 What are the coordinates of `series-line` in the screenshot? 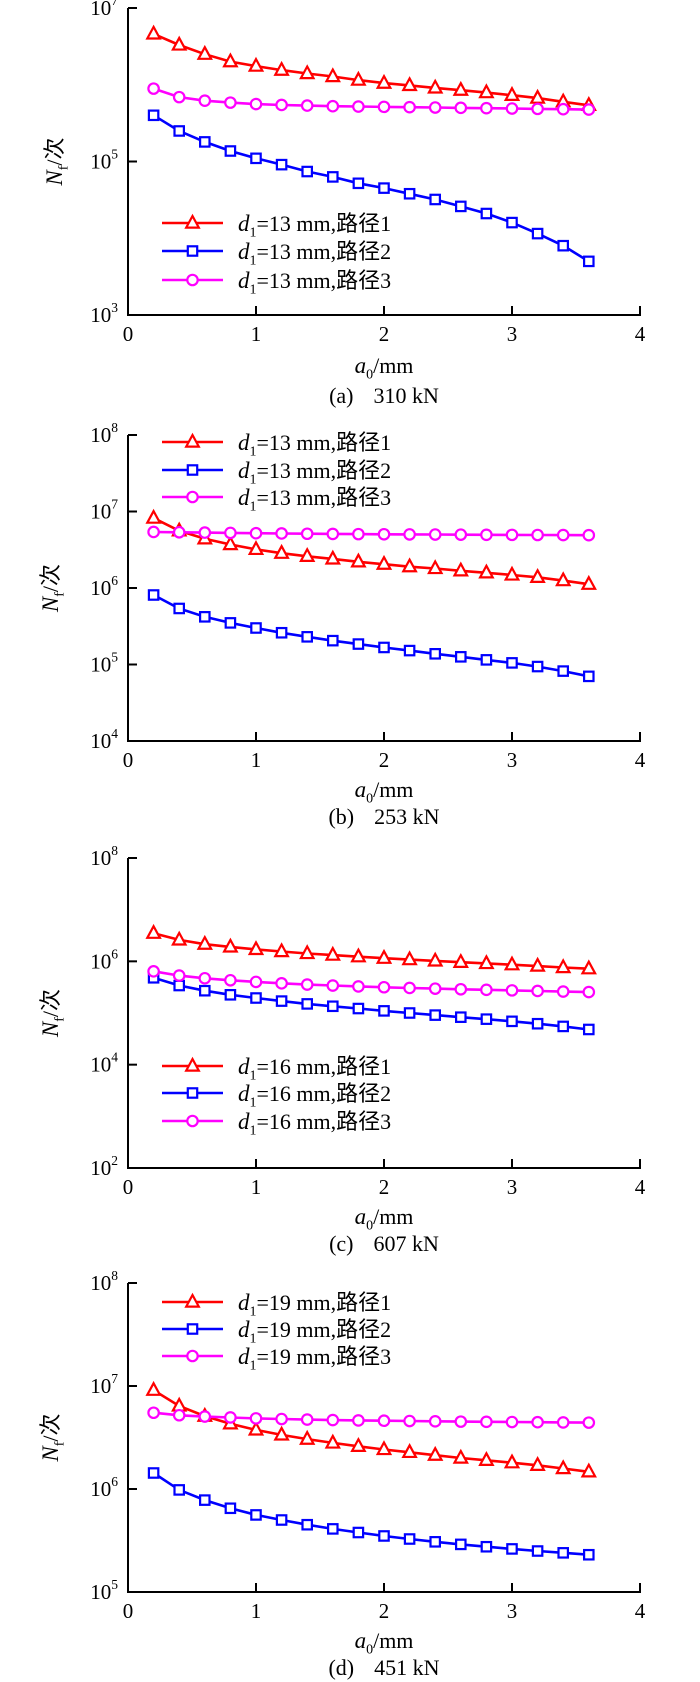 It's located at (371, 69).